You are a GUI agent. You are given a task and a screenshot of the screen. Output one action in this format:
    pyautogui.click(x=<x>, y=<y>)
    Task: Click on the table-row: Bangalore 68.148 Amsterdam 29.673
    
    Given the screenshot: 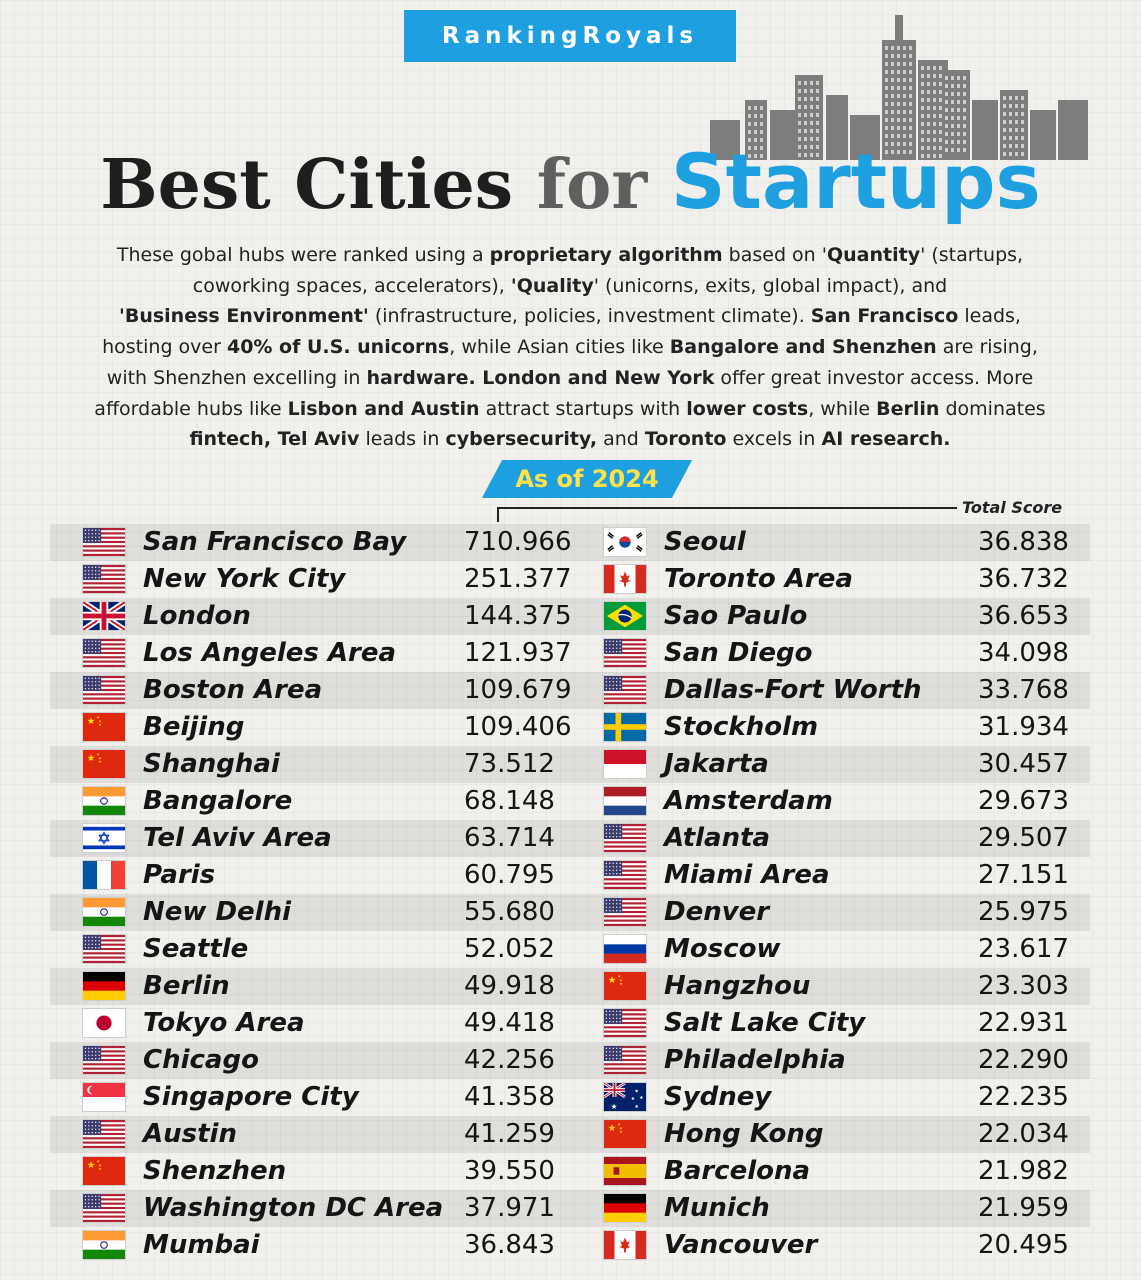 What is the action you would take?
    pyautogui.click(x=570, y=801)
    